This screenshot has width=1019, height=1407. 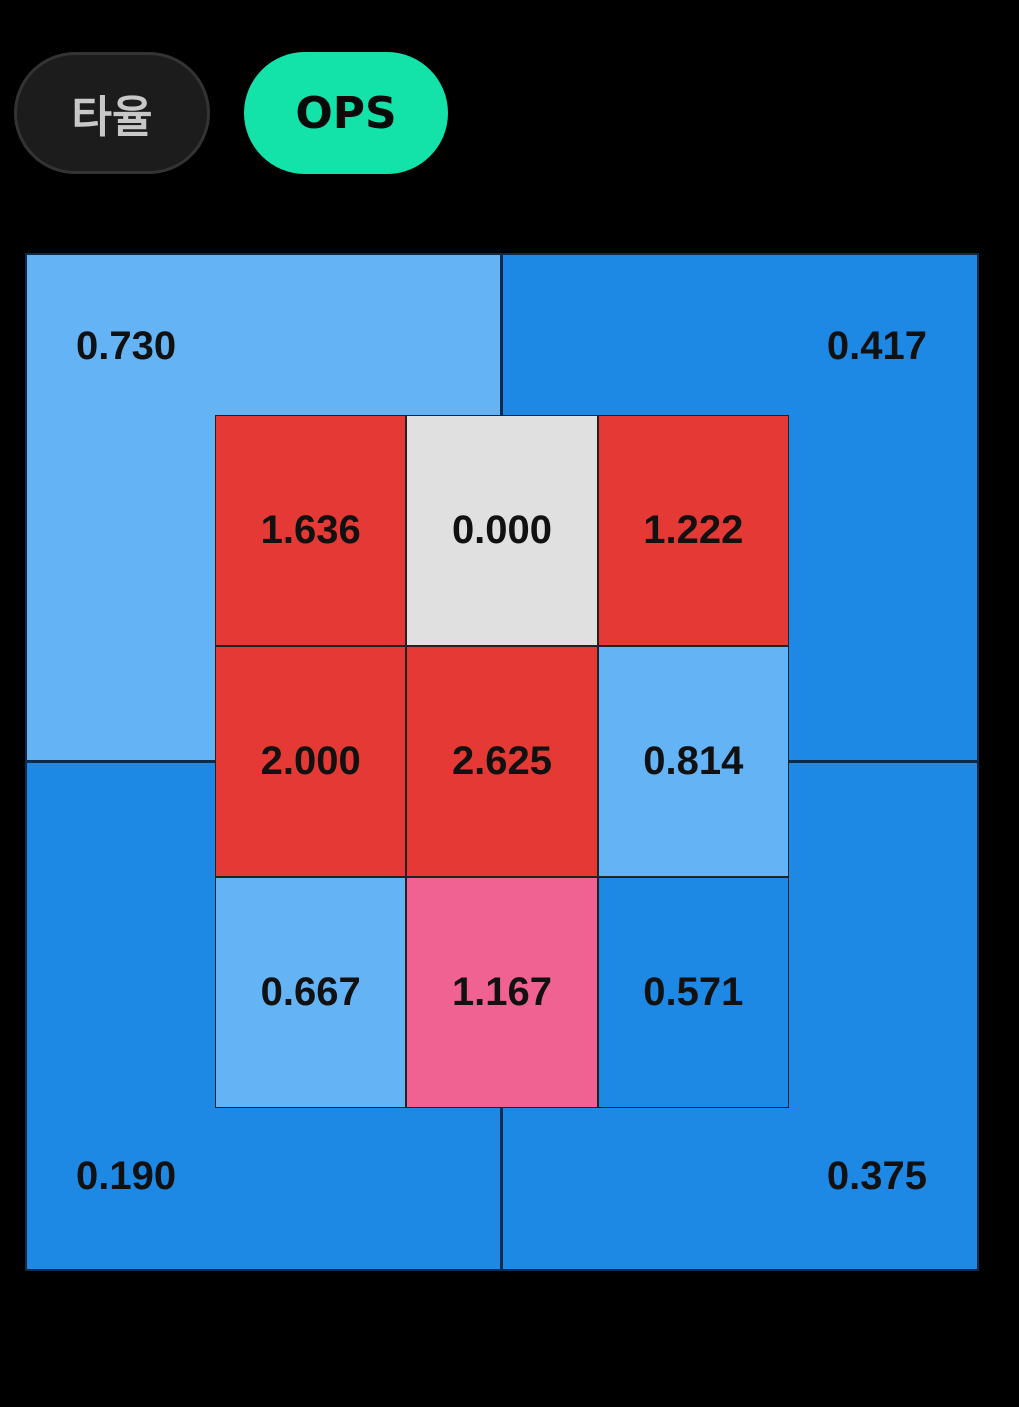 What do you see at coordinates (502, 530) in the screenshot?
I see `inner-zone: 0.000` at bounding box center [502, 530].